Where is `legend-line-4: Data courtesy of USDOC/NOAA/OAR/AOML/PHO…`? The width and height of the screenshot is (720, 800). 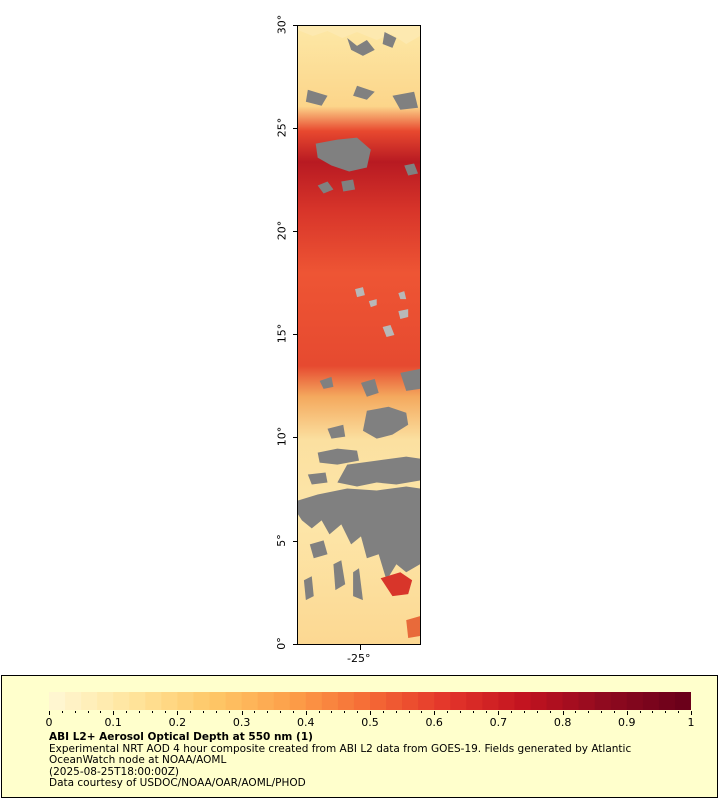 legend-line-4: Data courtesy of USDOC/NOAA/OAR/AOML/PHO… is located at coordinates (177, 783).